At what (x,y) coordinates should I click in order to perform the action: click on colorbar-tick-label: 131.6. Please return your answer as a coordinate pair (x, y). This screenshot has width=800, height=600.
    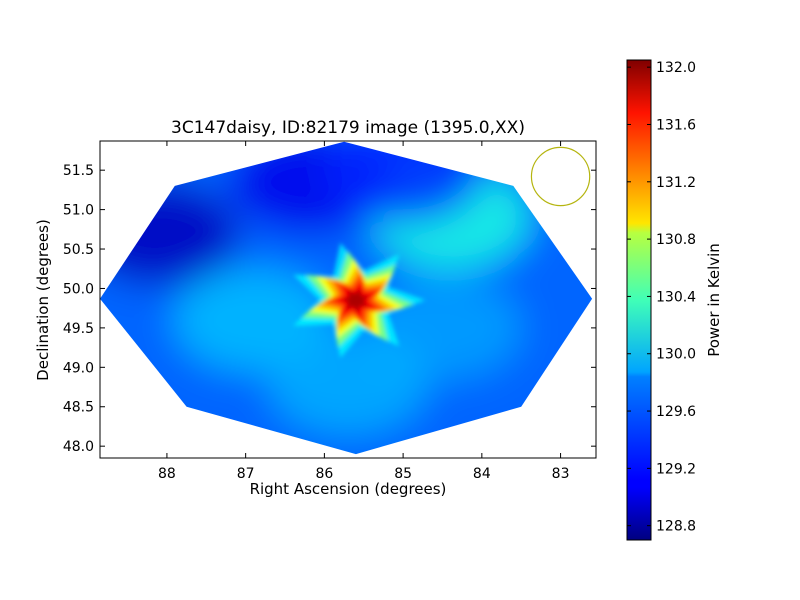
    Looking at the image, I should click on (676, 125).